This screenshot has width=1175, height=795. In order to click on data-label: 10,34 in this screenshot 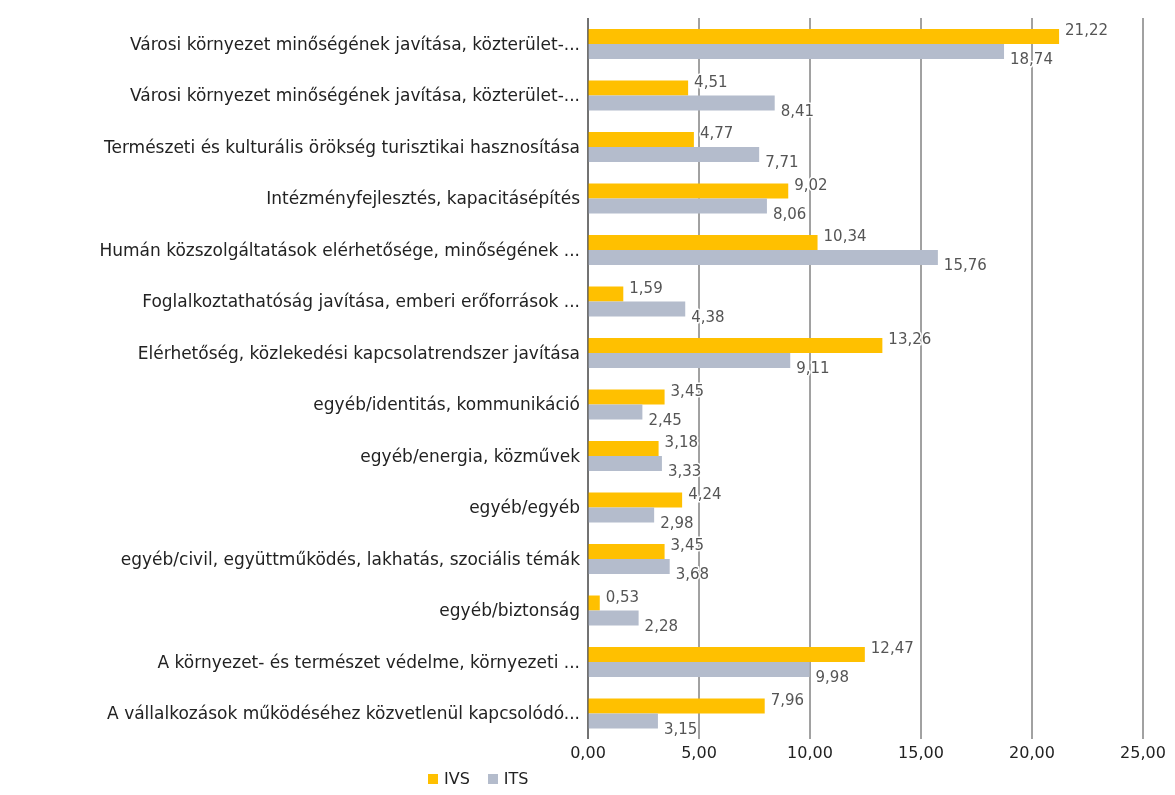, I will do `click(845, 236)`.